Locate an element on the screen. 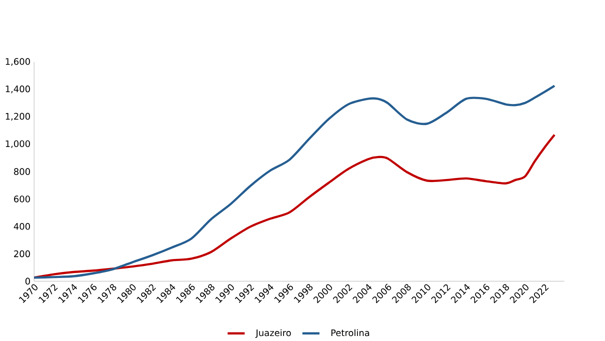  y-tick-label: 600 is located at coordinates (22, 199).